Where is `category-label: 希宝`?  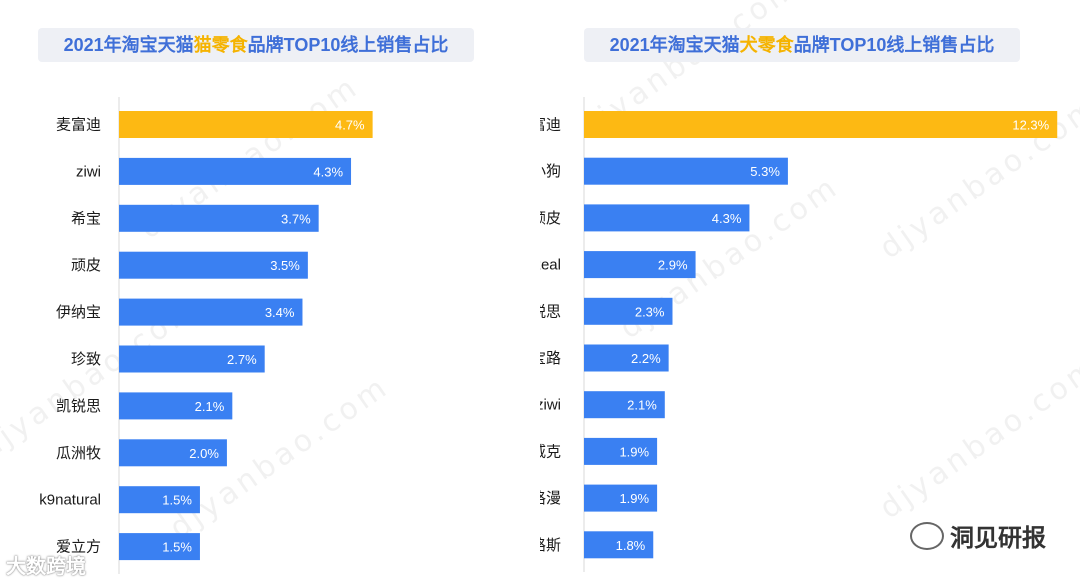
category-label: 希宝 is located at coordinates (86, 218).